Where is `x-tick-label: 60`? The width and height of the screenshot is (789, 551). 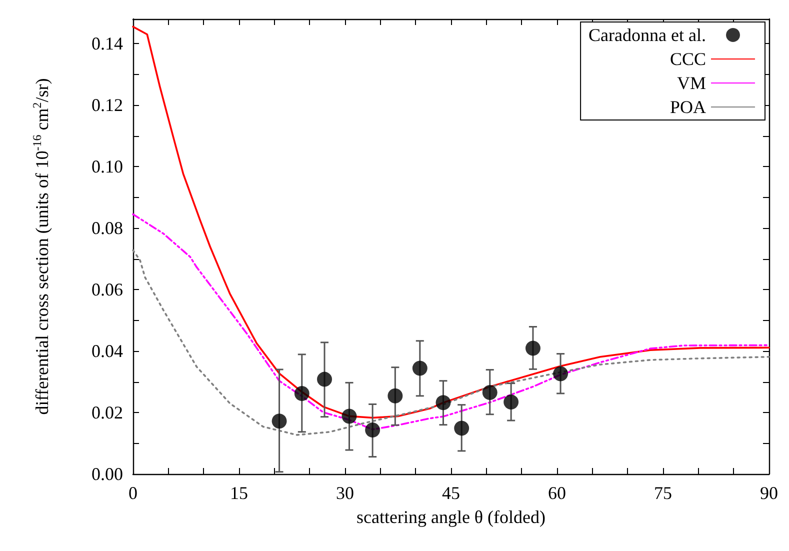
x-tick-label: 60 is located at coordinates (557, 493).